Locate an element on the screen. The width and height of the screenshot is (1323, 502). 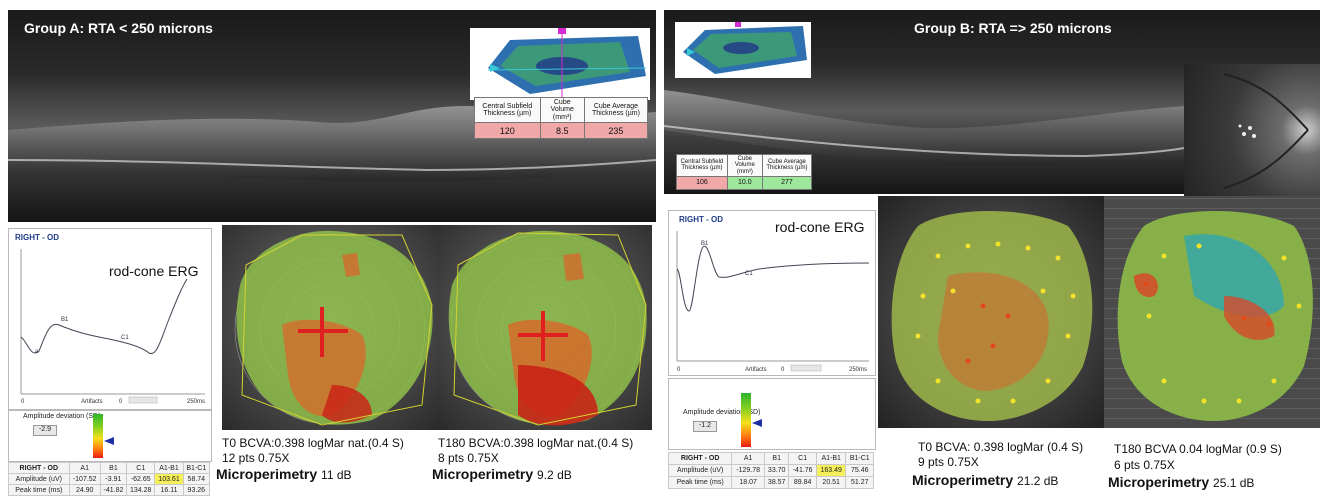
mp-value: 25.1 dB is located at coordinates (1234, 483).